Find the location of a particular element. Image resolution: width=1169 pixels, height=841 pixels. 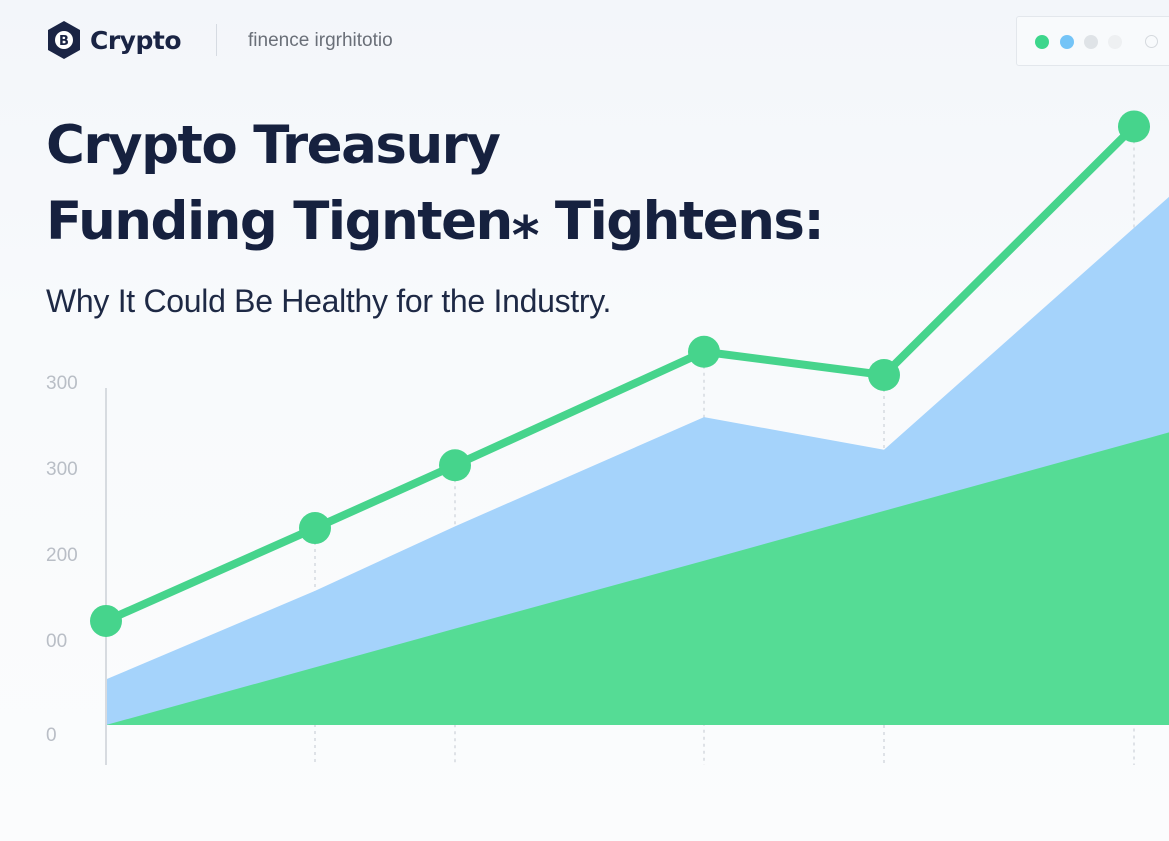

bitcoin-hexagon-icon: B is located at coordinates (64, 40).